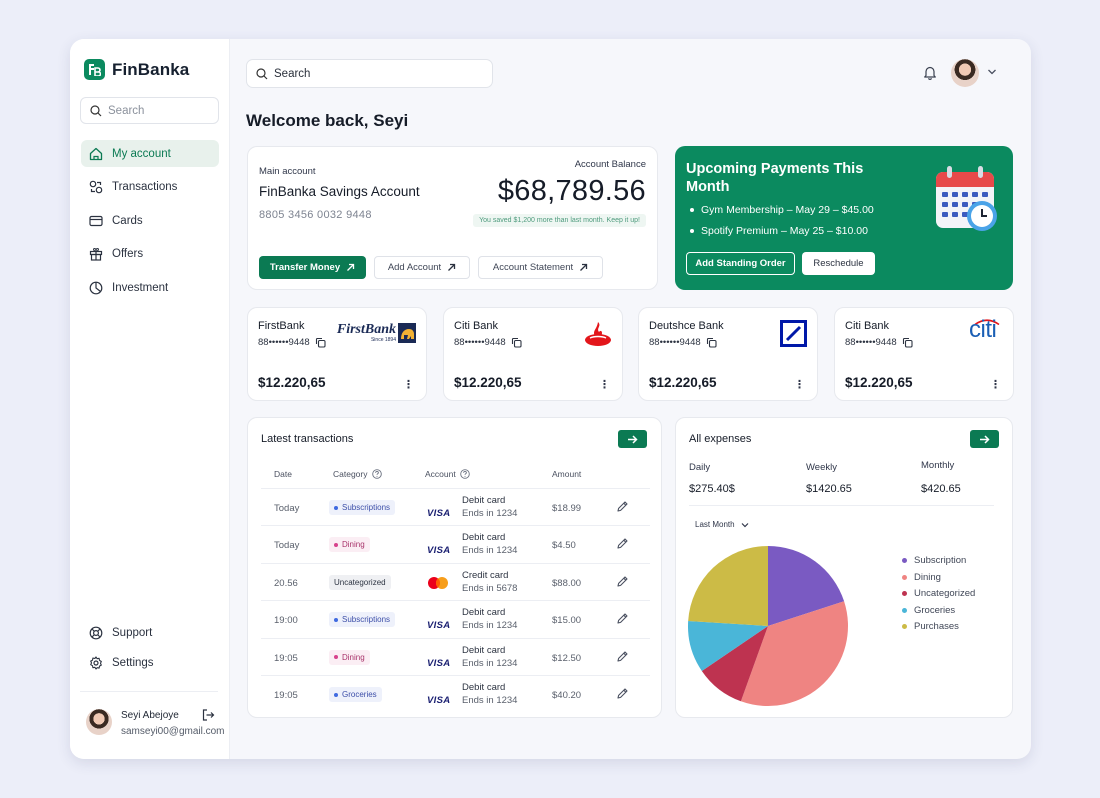 The width and height of the screenshot is (1100, 798). What do you see at coordinates (349, 657) in the screenshot?
I see `category-tag: Dining` at bounding box center [349, 657].